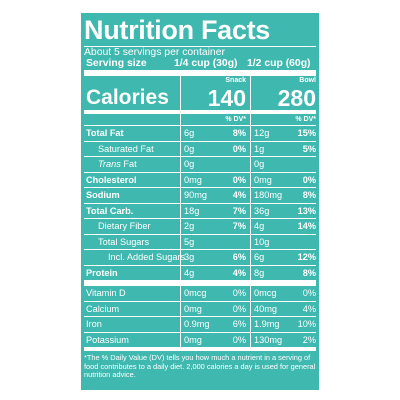  Describe the element at coordinates (189, 226) in the screenshot. I see `snack-amount: 2g` at that location.